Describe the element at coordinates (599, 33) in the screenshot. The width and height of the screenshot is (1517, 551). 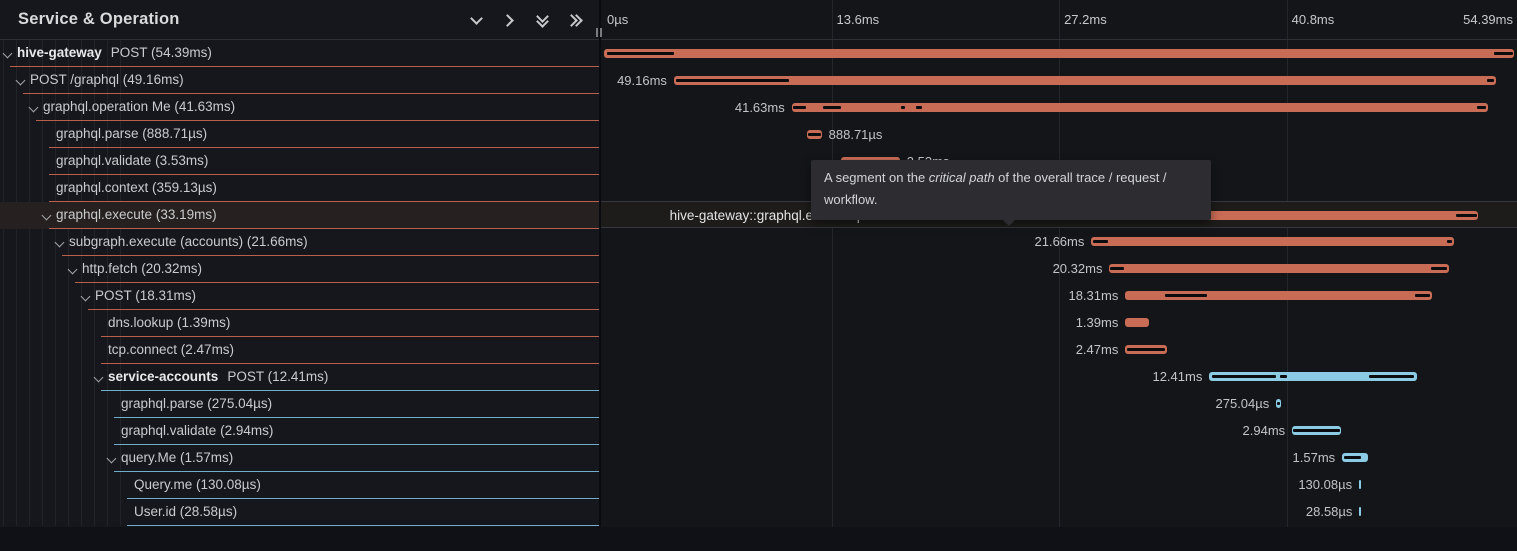
I see `panel-resize-grip` at that location.